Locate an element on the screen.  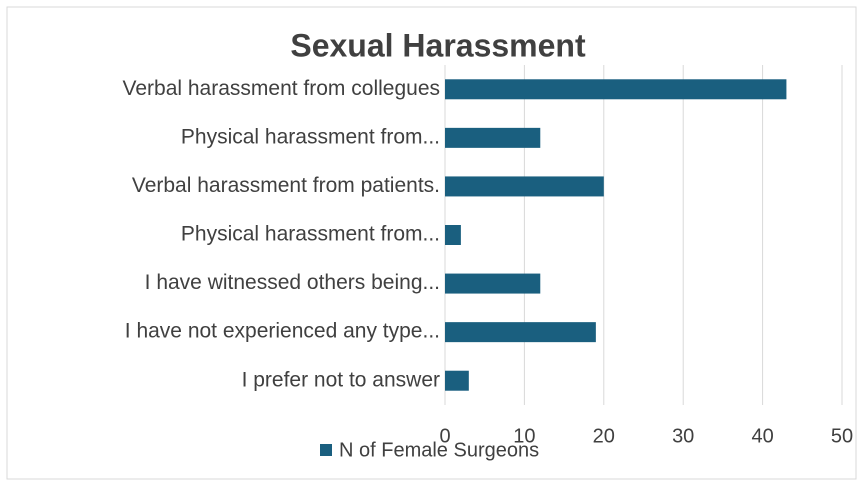
x-tick-label: 40 is located at coordinates (762, 436).